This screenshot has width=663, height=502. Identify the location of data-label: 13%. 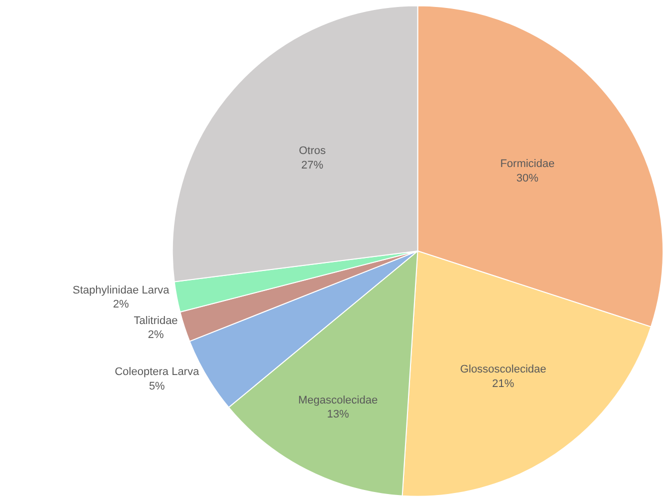
(338, 414).